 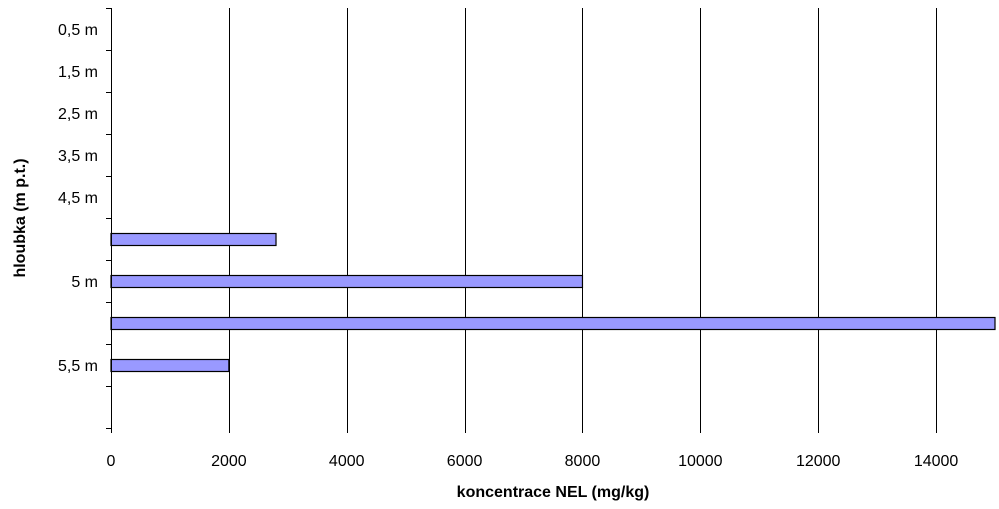 What do you see at coordinates (78, 72) in the screenshot?
I see `y-tick-label: 1,5 m` at bounding box center [78, 72].